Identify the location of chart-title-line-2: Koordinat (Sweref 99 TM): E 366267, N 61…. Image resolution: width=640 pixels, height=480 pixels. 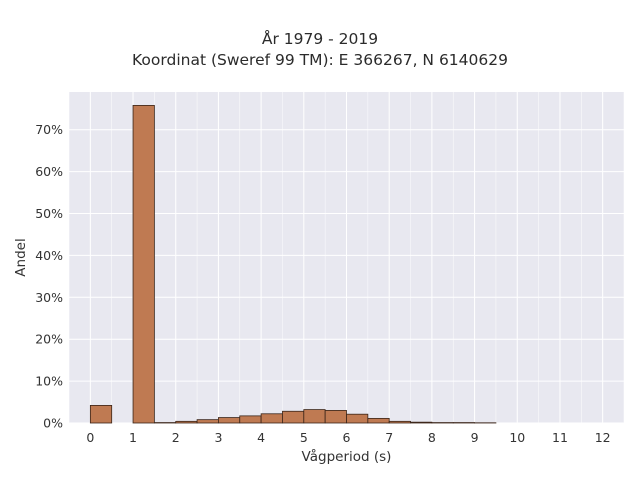
(320, 60).